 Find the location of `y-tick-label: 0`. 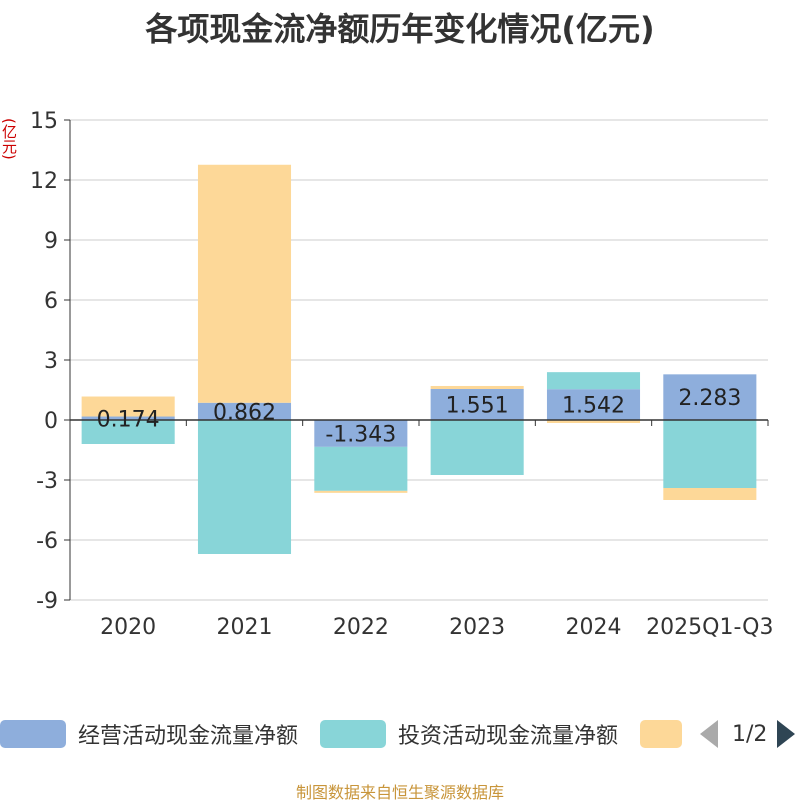

y-tick-label: 0 is located at coordinates (51, 421).